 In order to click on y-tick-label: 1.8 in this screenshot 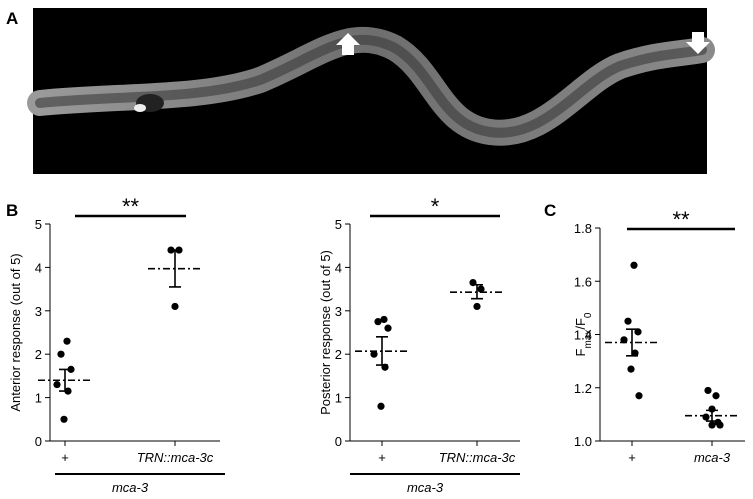, I will do `click(583, 228)`.